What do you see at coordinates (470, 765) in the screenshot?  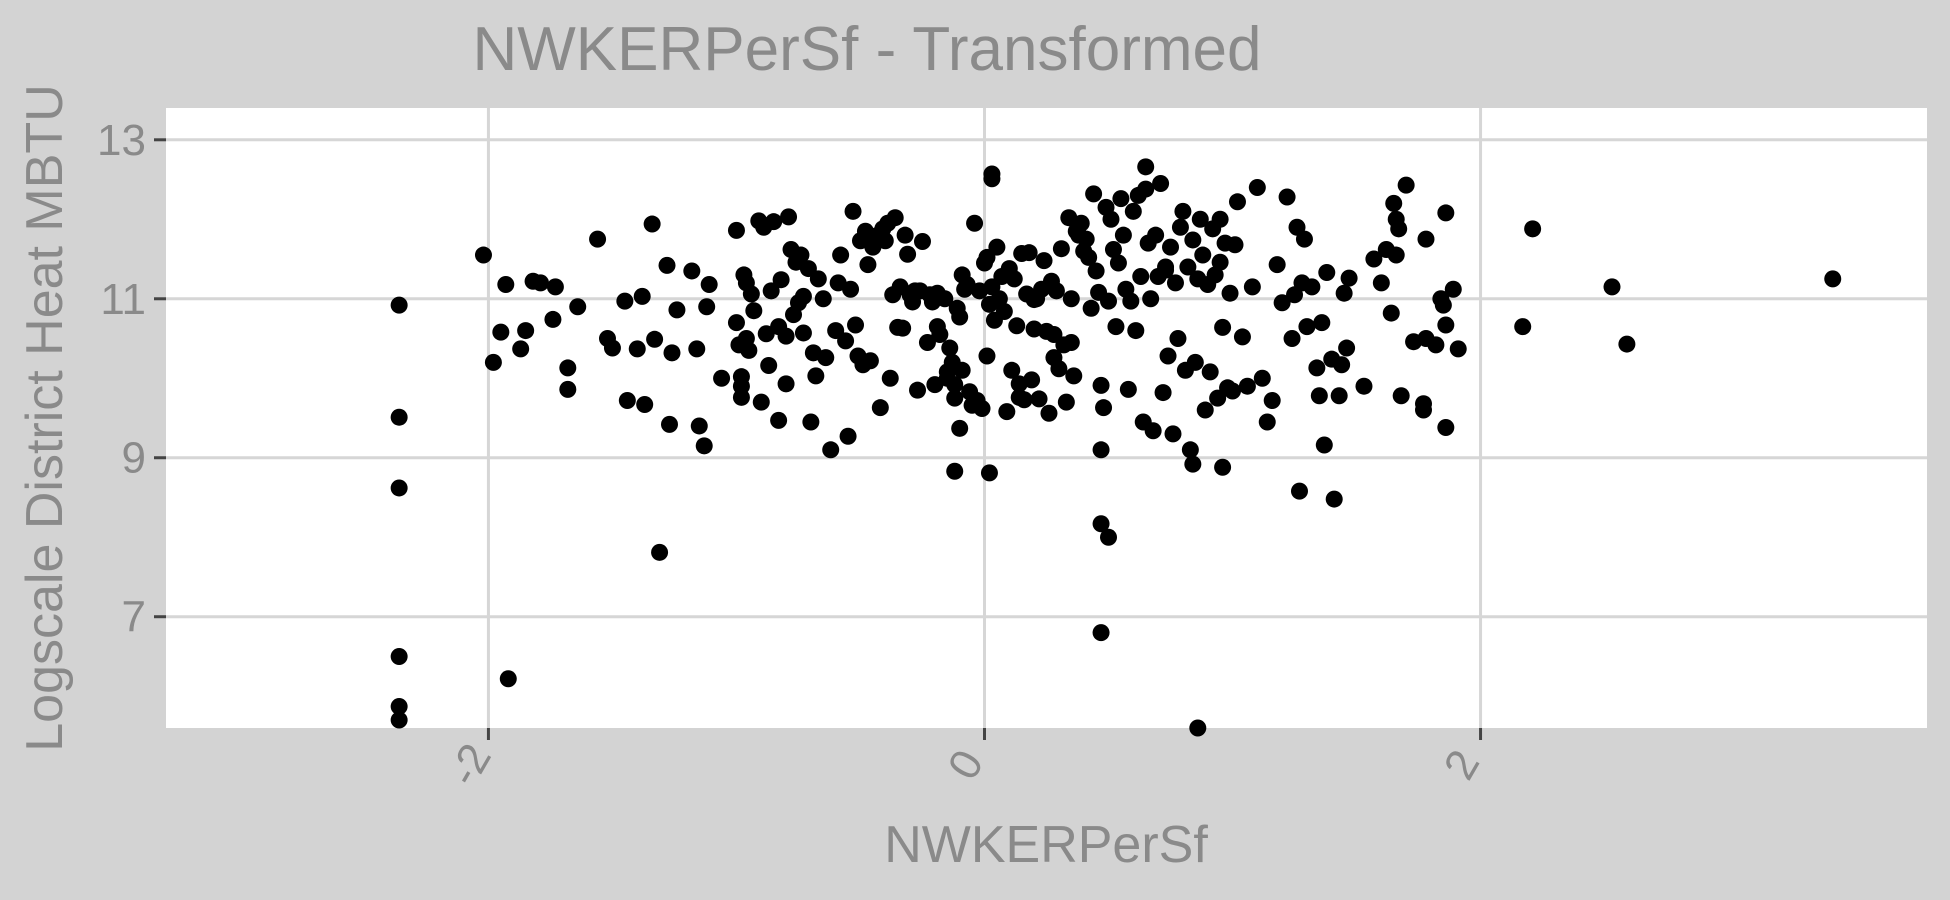 I see `x-tick-label: -2` at bounding box center [470, 765].